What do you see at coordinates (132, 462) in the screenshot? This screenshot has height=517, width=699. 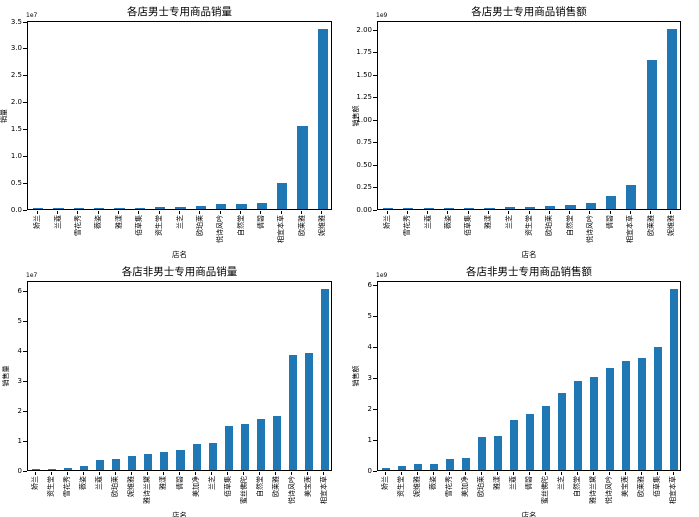 I see `bar-妮维雅` at bounding box center [132, 462].